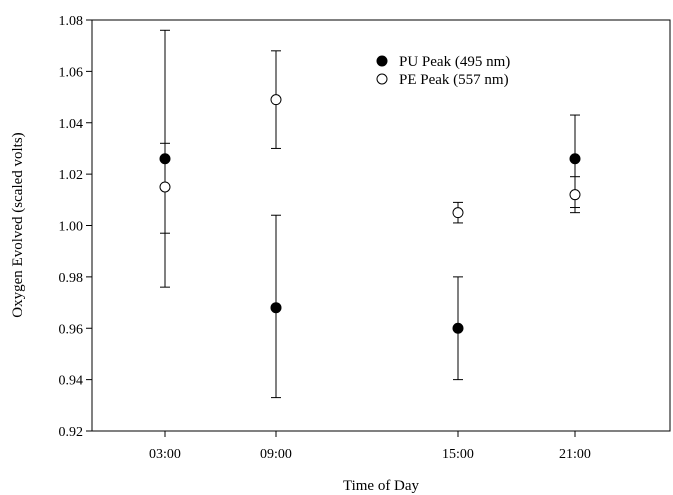 This screenshot has width=673, height=495. I want to click on y-tick-label: 0.92, so click(71, 432).